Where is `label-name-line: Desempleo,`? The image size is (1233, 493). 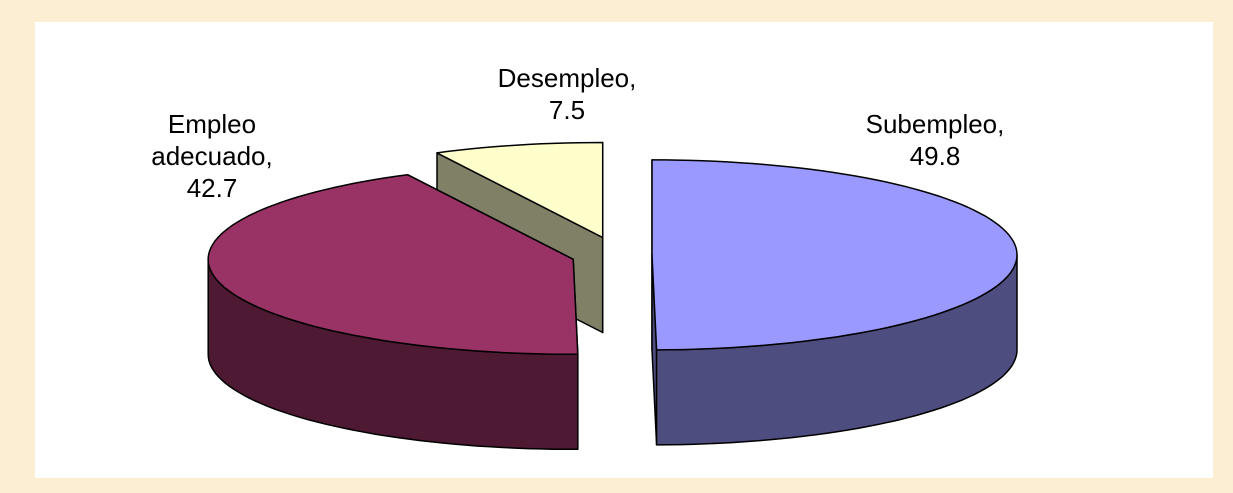 label-name-line: Desempleo, is located at coordinates (567, 78).